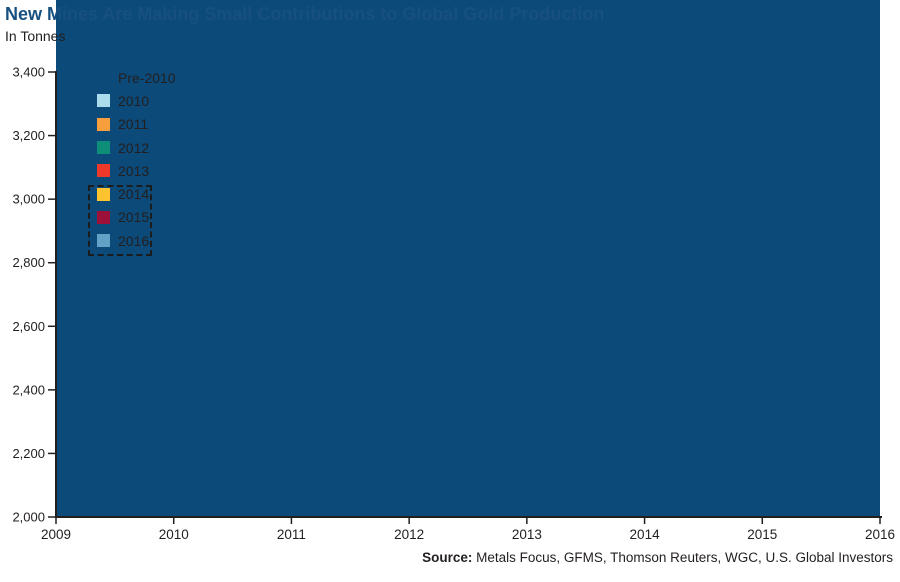 The height and width of the screenshot is (582, 900). I want to click on legend-item-2011: 2011, so click(136, 124).